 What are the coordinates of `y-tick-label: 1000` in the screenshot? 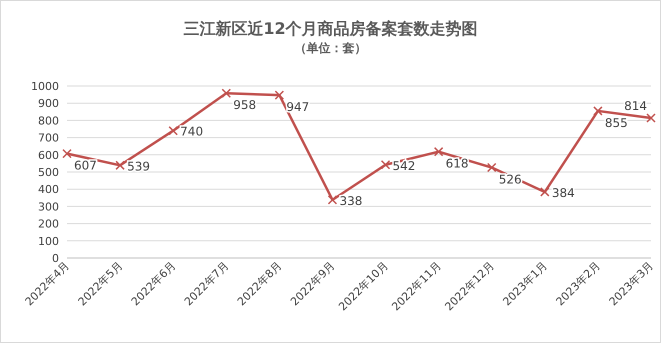 It's located at (45, 86).